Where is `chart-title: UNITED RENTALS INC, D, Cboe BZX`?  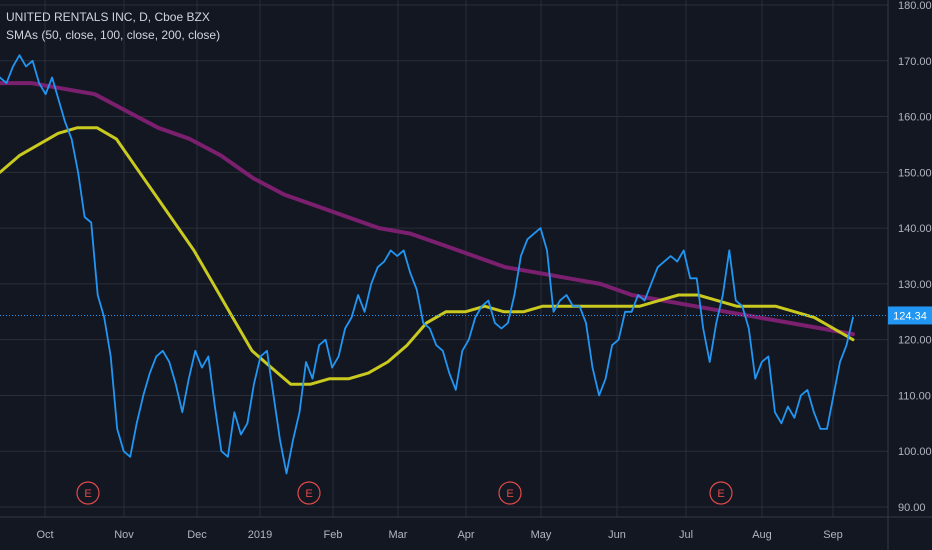 chart-title: UNITED RENTALS INC, D, Cboe BZX is located at coordinates (108, 17).